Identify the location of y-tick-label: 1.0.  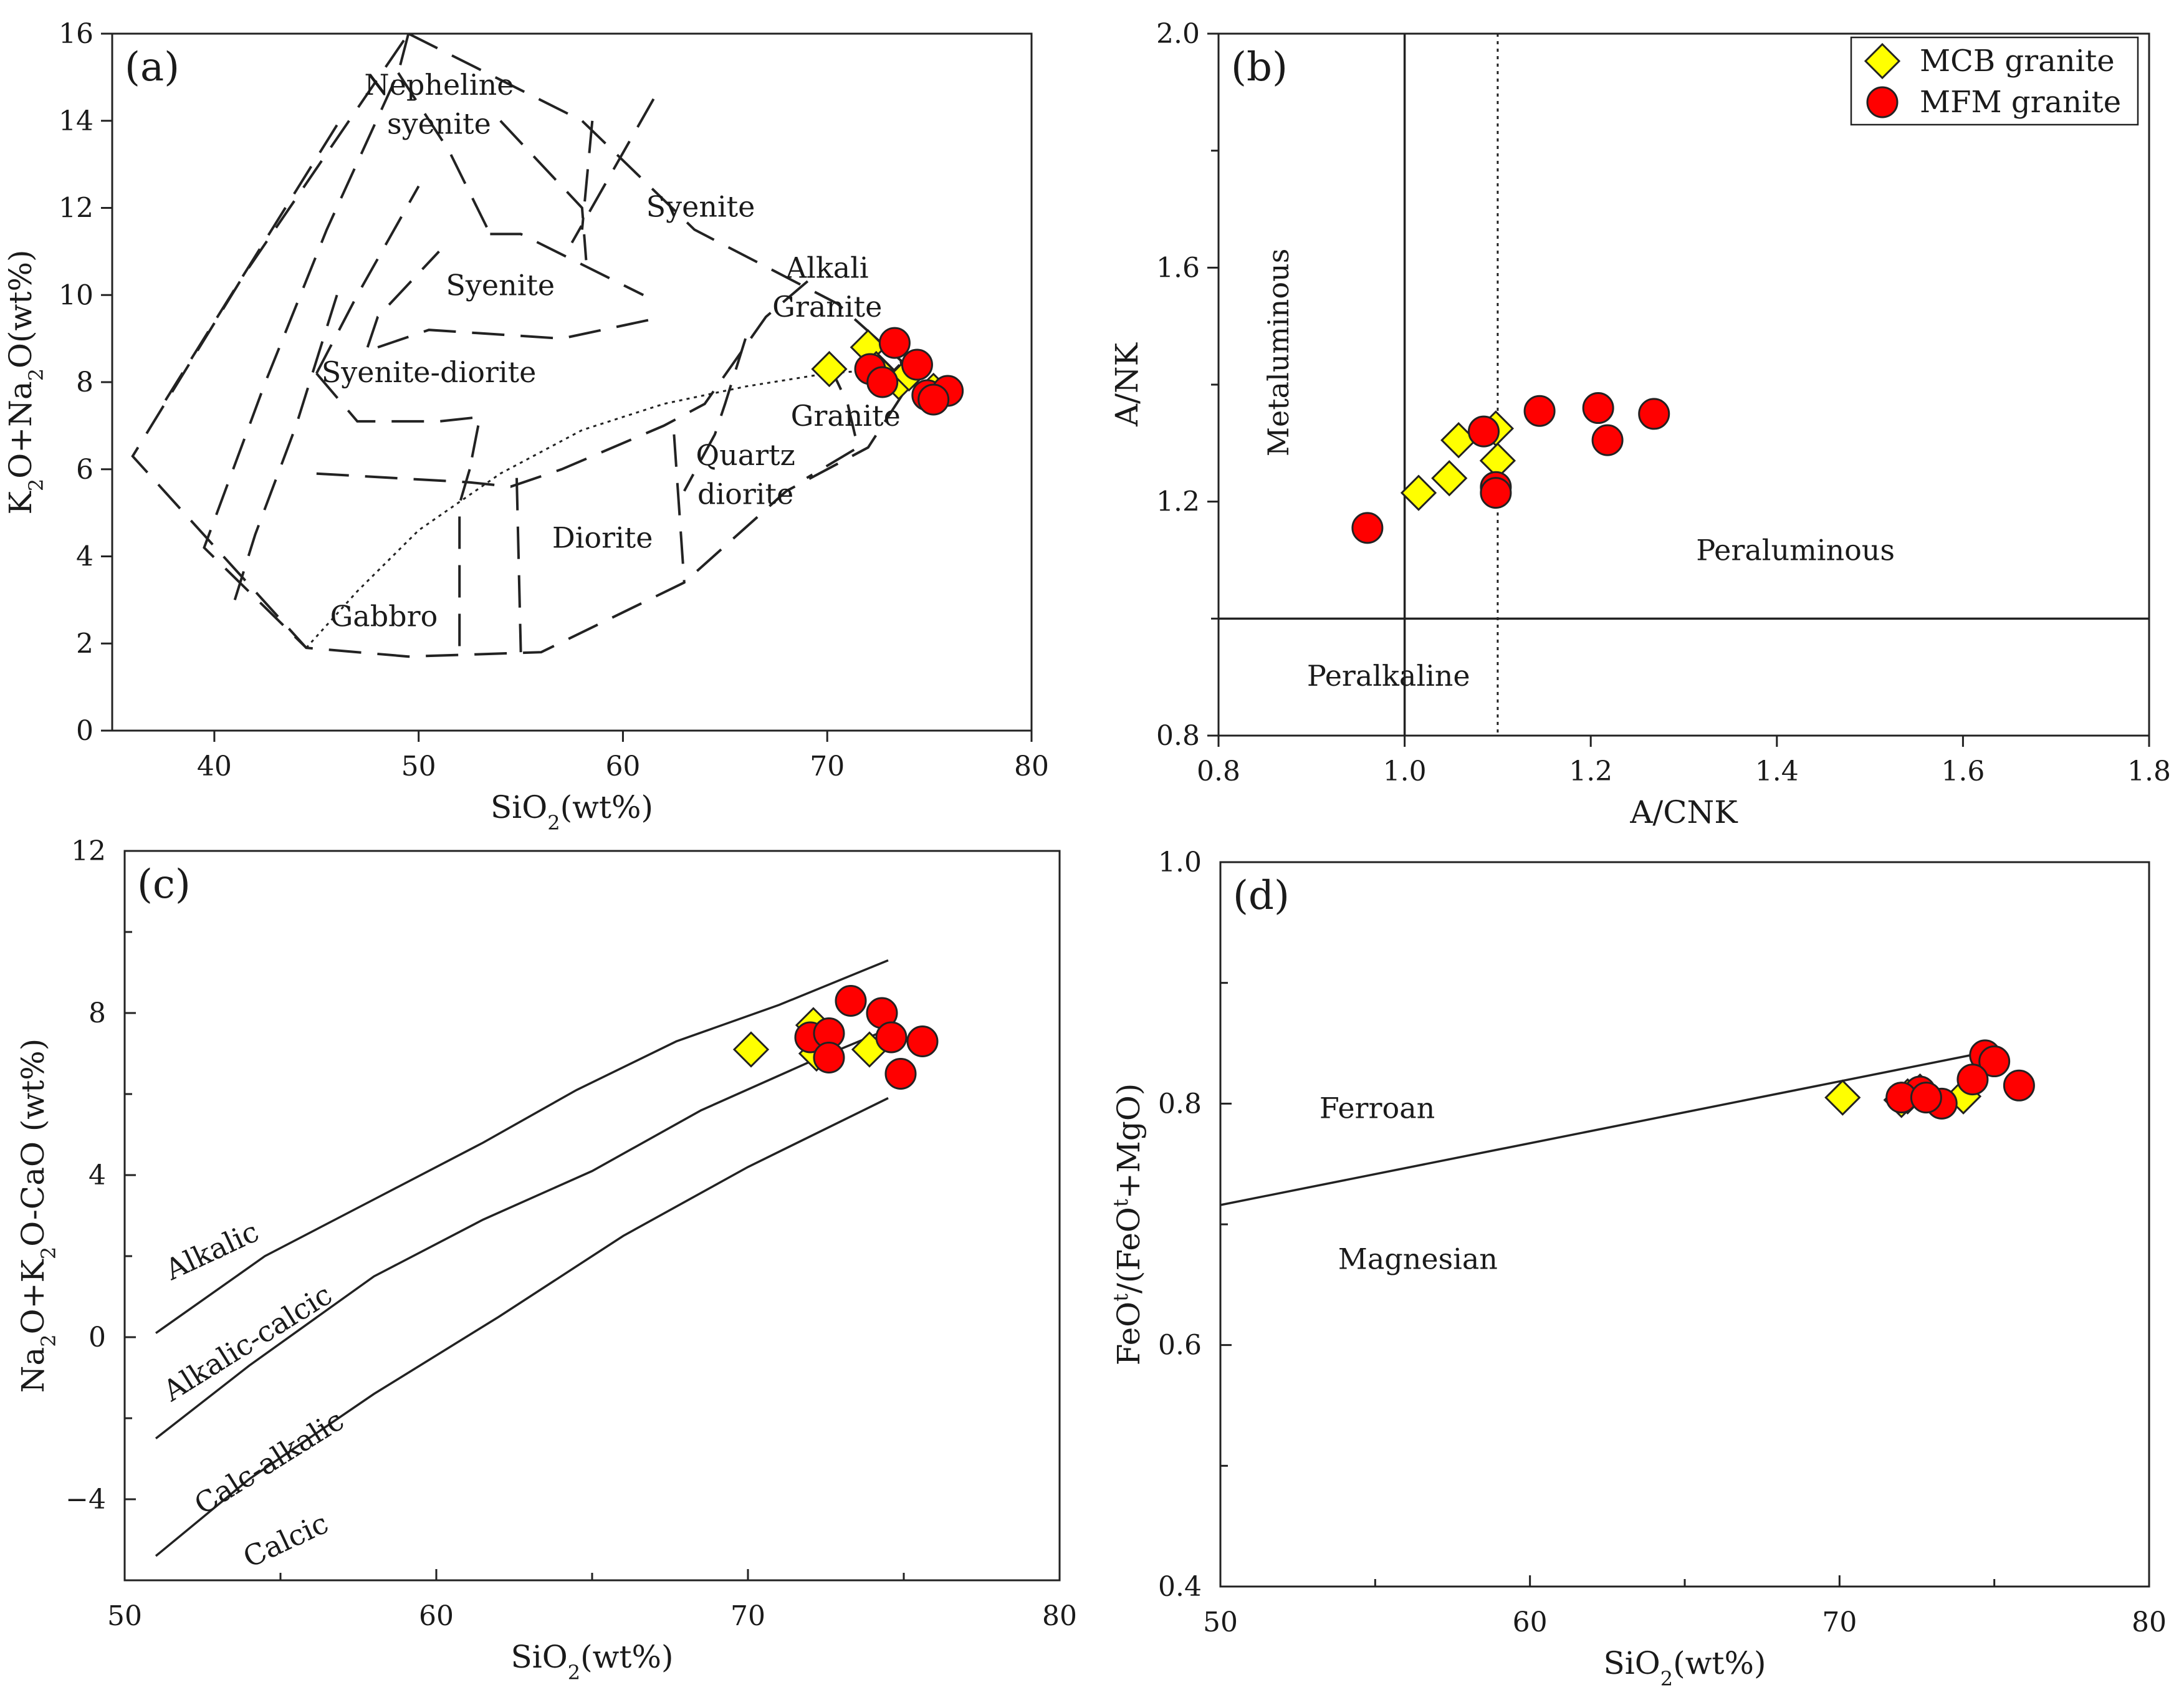
(1180, 862).